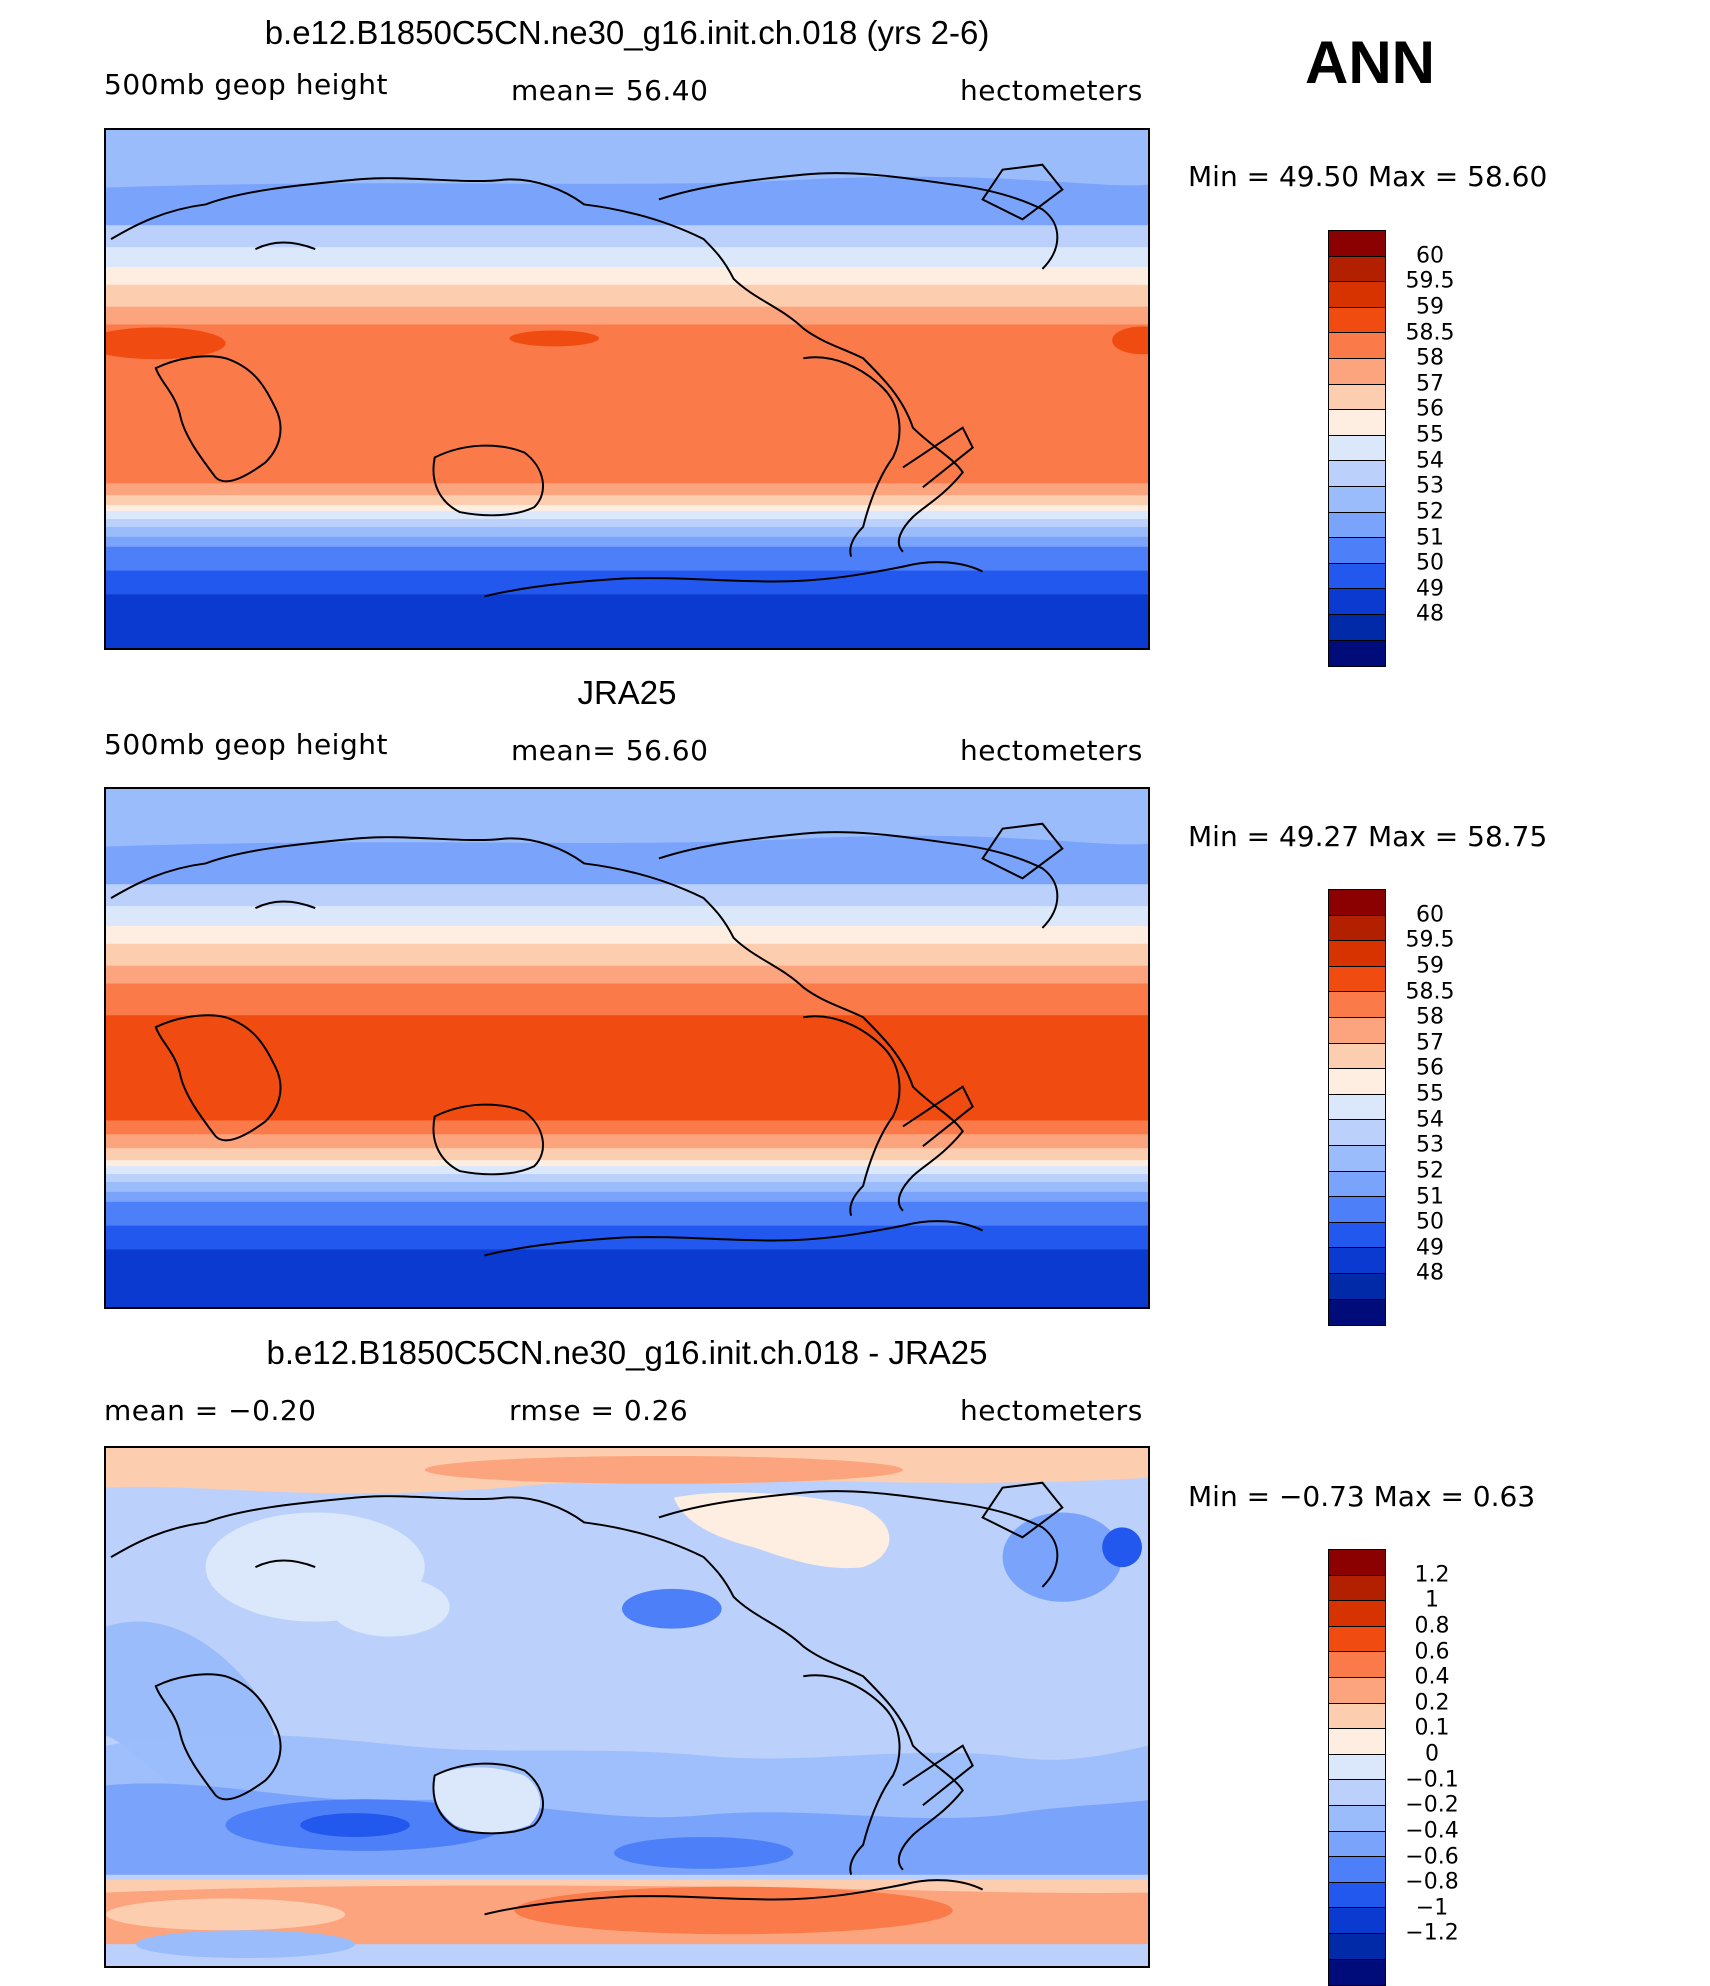 The height and width of the screenshot is (1986, 1710). I want to click on panel-2-colorbar, so click(1357, 1108).